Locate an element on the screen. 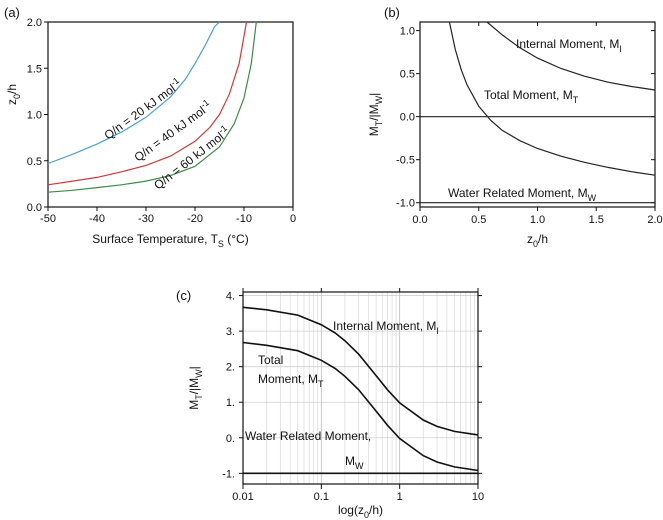  panel-c-series-3-label-line-2: MW is located at coordinates (354, 462).